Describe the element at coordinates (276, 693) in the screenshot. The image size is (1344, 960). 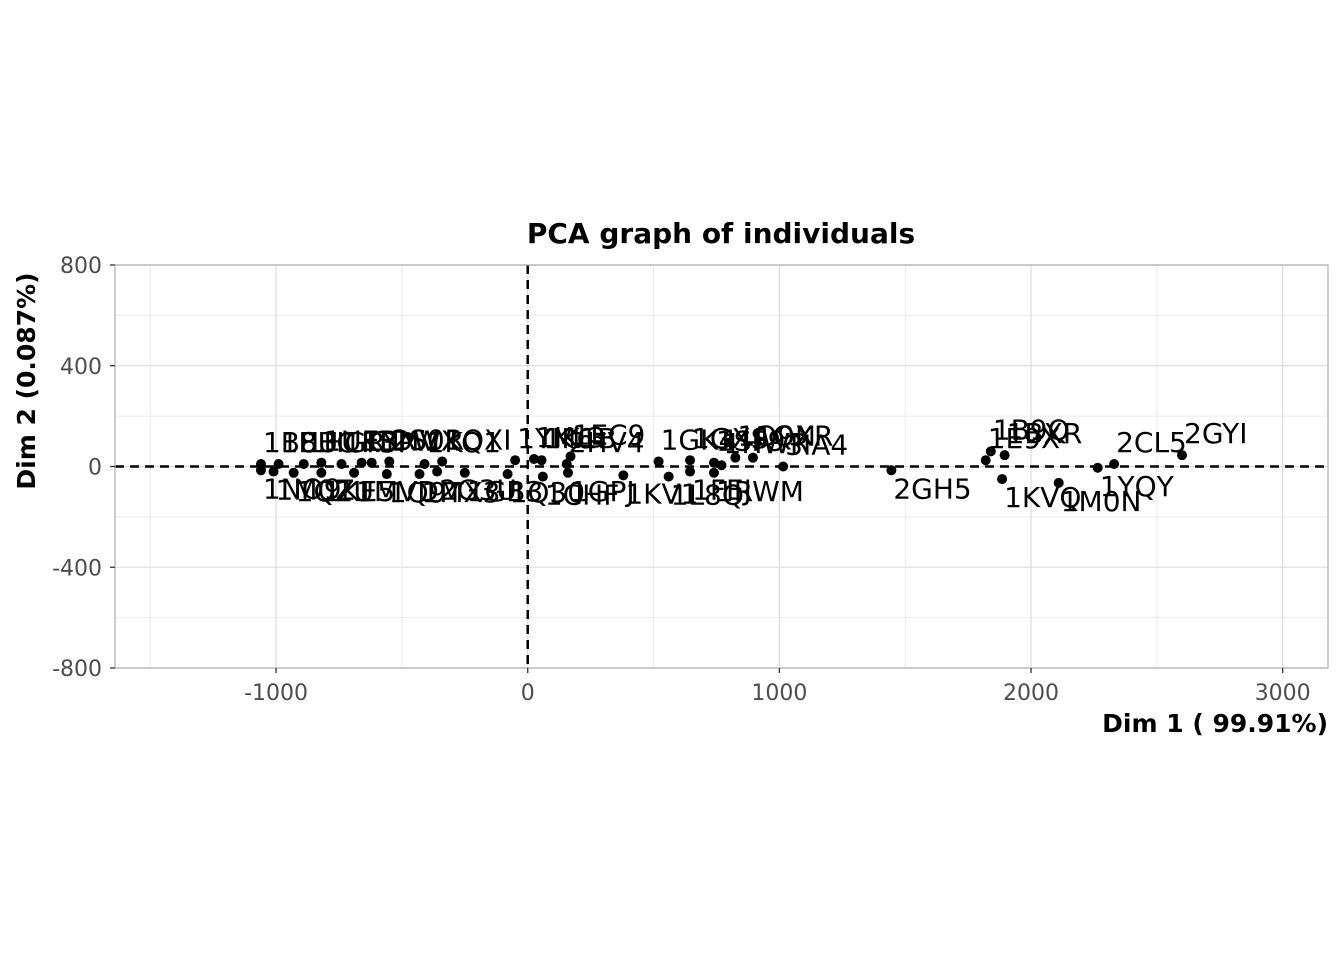
I see `x-tick-label: -1000` at that location.